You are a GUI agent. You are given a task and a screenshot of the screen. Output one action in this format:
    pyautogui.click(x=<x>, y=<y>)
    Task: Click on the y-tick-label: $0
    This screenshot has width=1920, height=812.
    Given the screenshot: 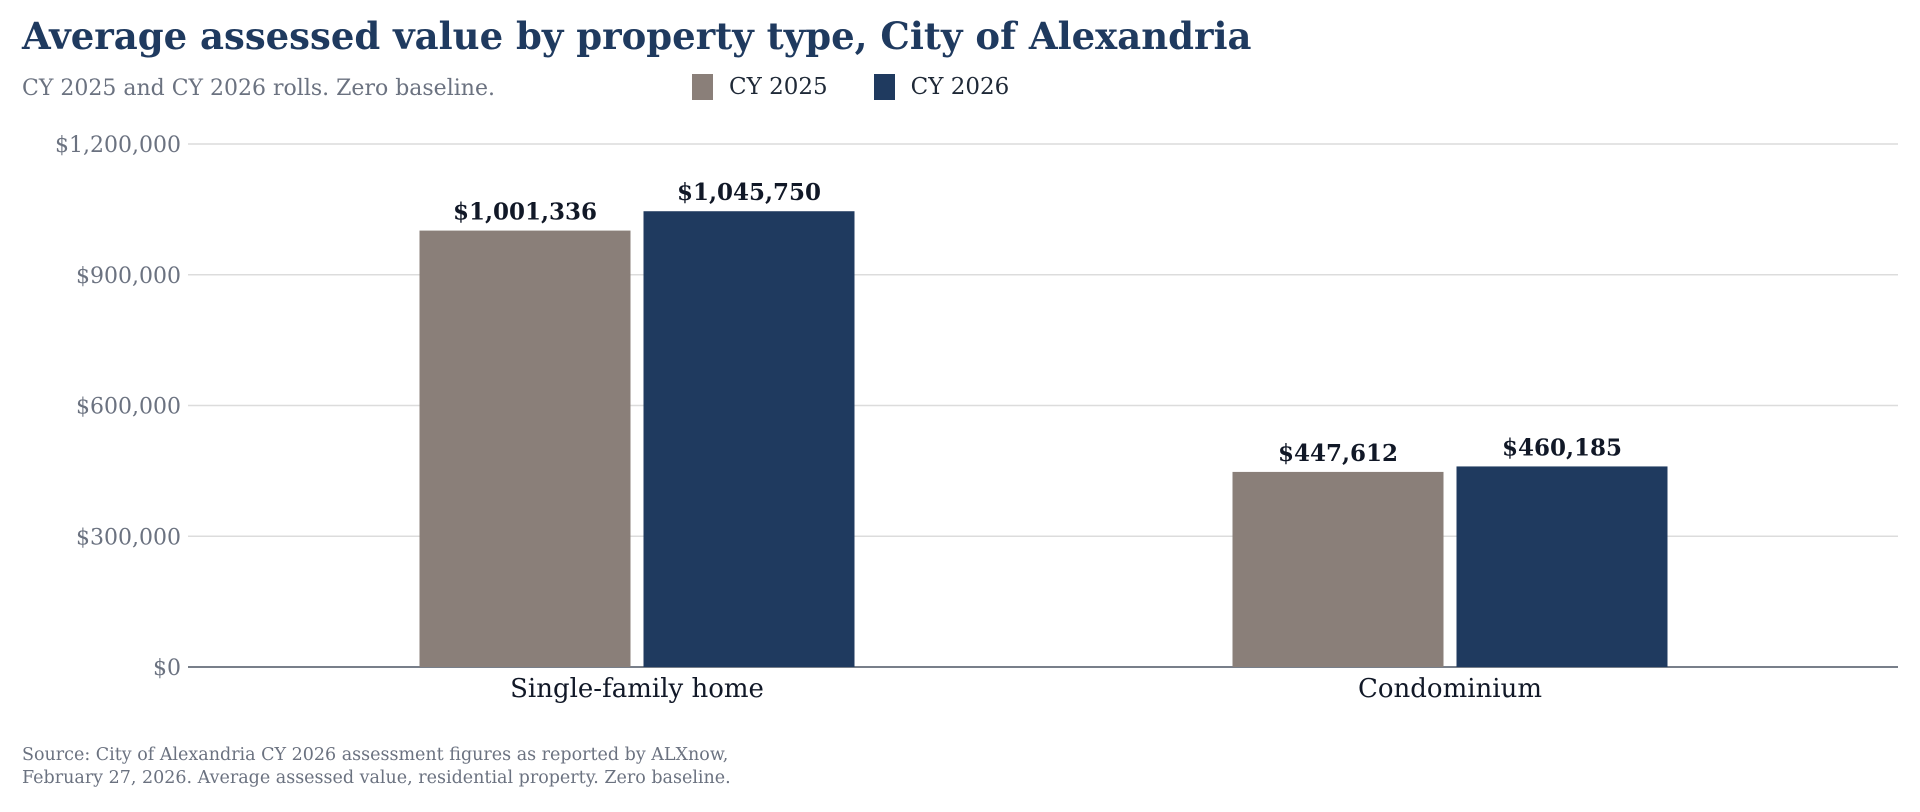 What is the action you would take?
    pyautogui.click(x=167, y=668)
    